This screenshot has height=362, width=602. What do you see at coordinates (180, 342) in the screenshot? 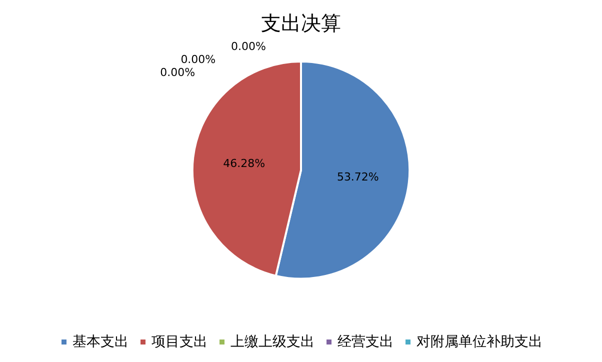
I see `legend-label: 项目支出` at bounding box center [180, 342].